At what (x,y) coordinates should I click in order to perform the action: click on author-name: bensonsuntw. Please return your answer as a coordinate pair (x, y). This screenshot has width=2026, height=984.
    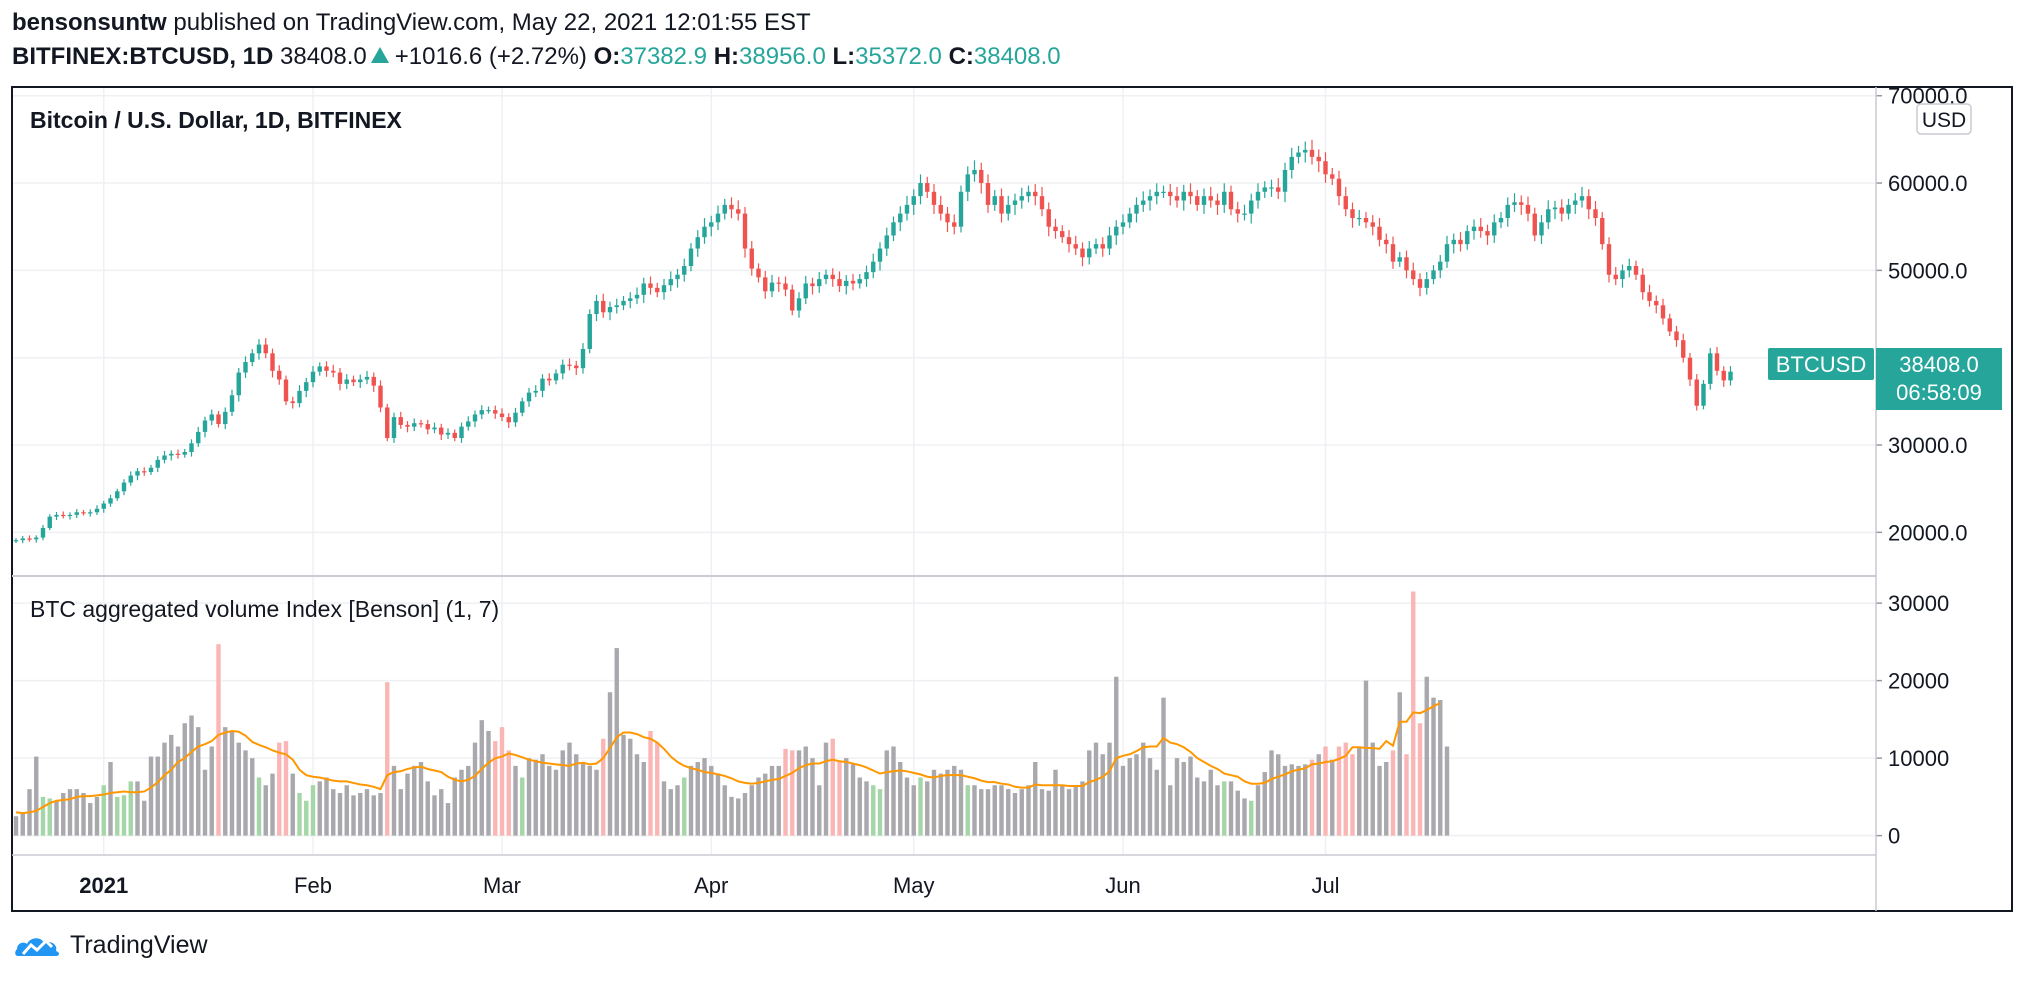
    Looking at the image, I should click on (89, 22).